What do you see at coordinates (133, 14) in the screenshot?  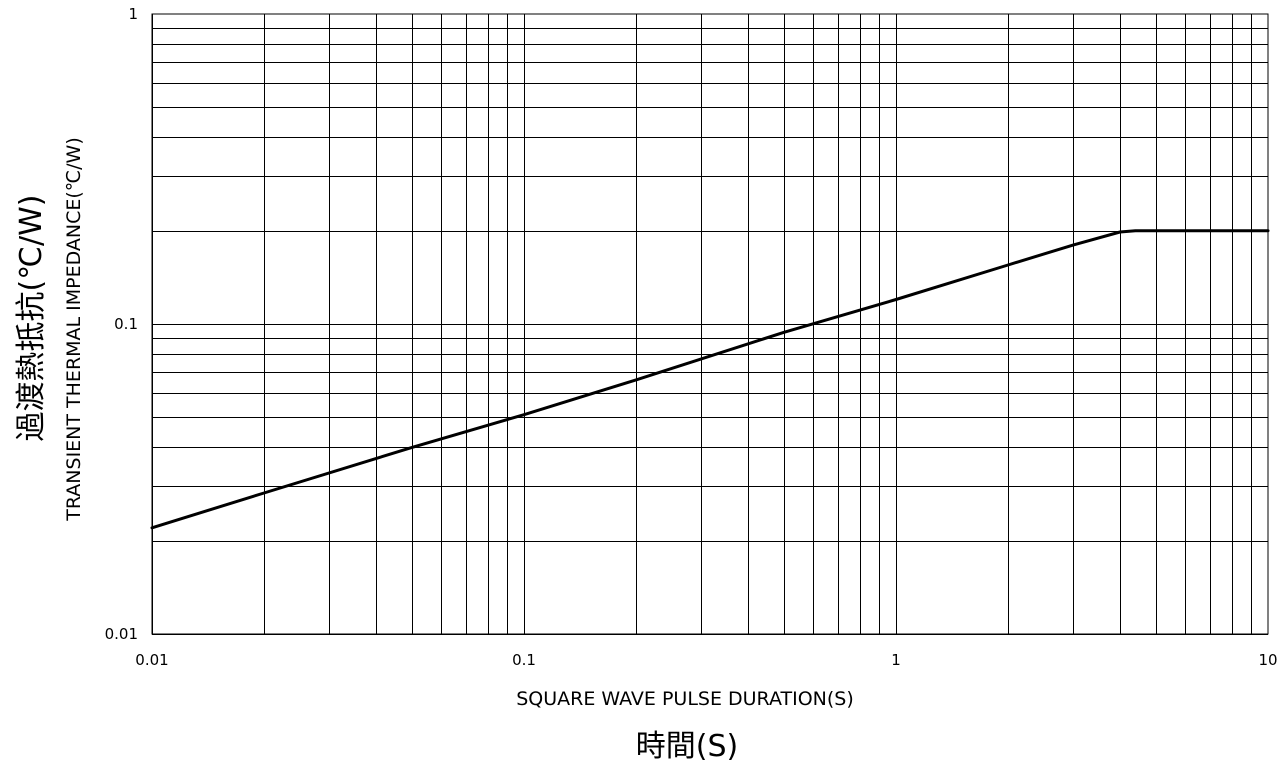 I see `y-tick-label: 1` at bounding box center [133, 14].